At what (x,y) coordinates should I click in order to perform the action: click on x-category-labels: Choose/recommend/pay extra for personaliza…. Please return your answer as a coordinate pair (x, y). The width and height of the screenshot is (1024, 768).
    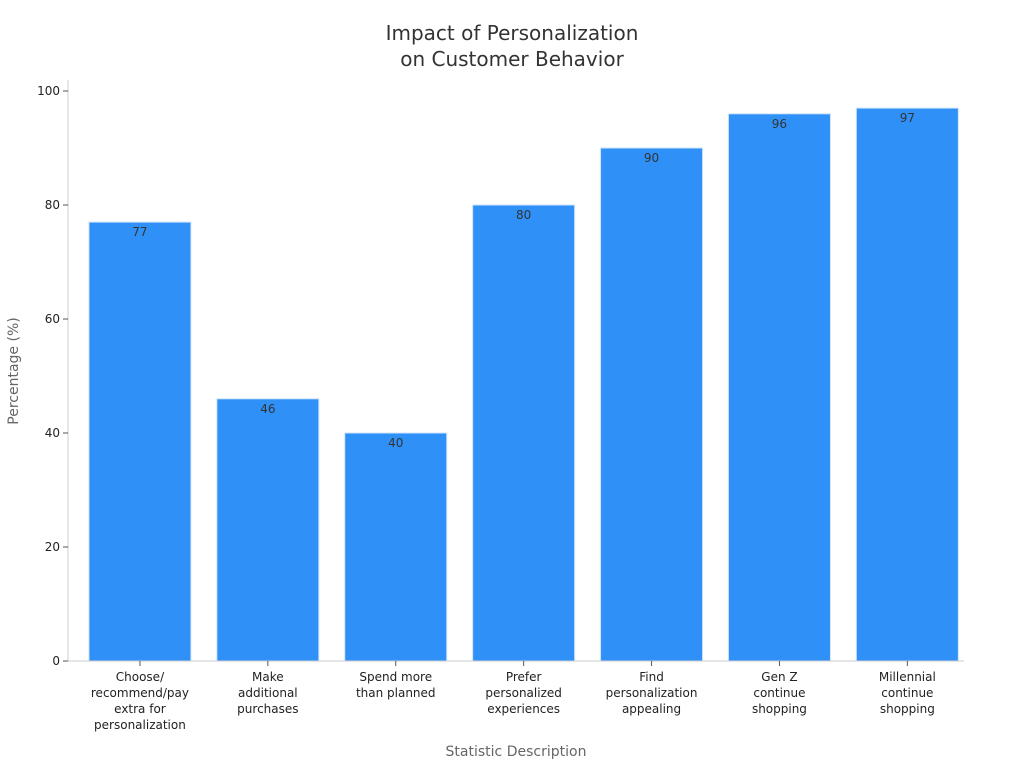
    Looking at the image, I should click on (513, 696).